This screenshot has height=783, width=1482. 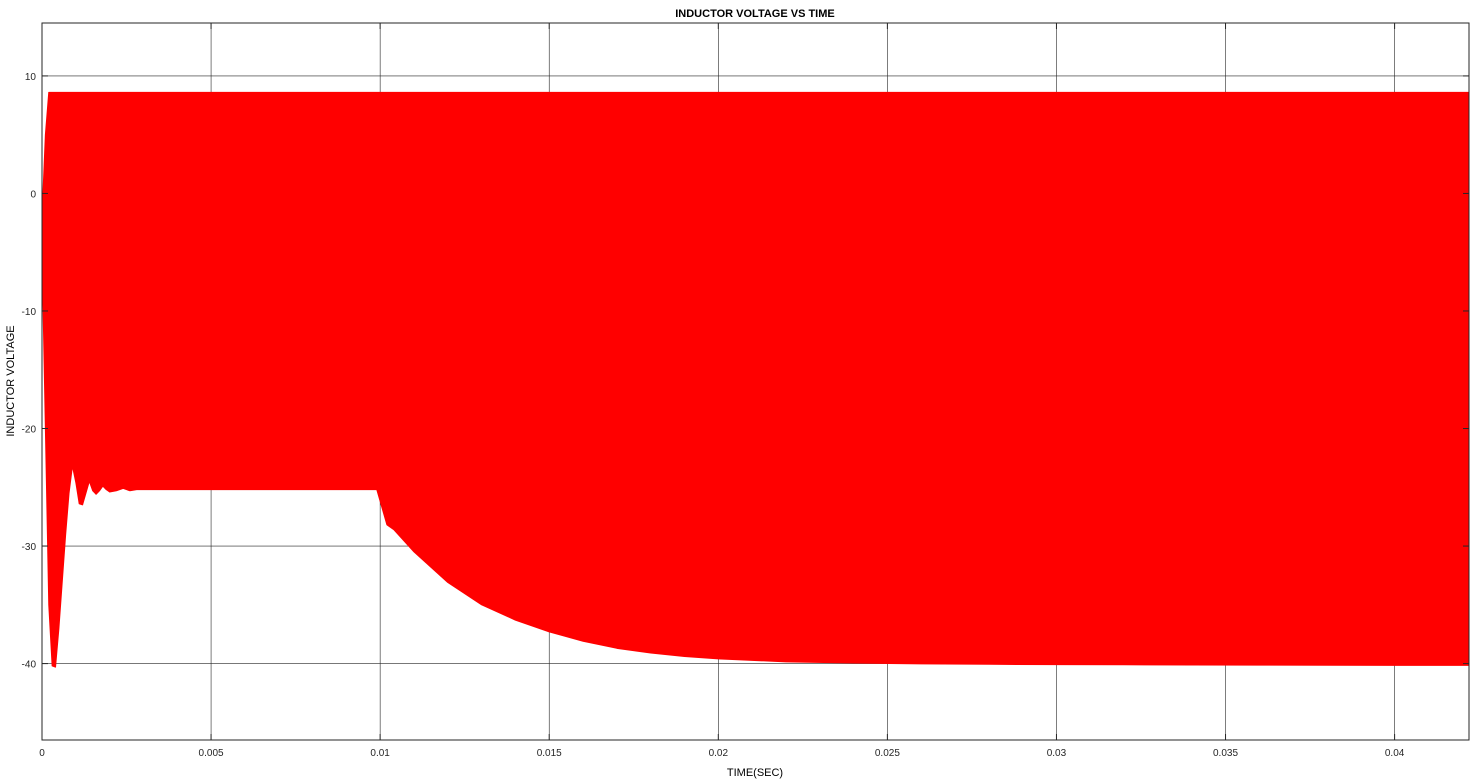 I want to click on x-tick-label: 0.03, so click(x=1057, y=753).